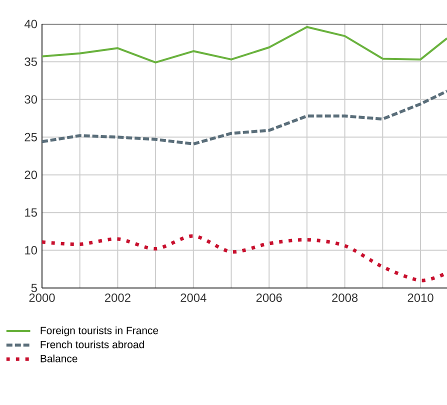 This screenshot has width=447, height=405. Describe the element at coordinates (31, 24) in the screenshot. I see `y-tick-label: 40` at that location.